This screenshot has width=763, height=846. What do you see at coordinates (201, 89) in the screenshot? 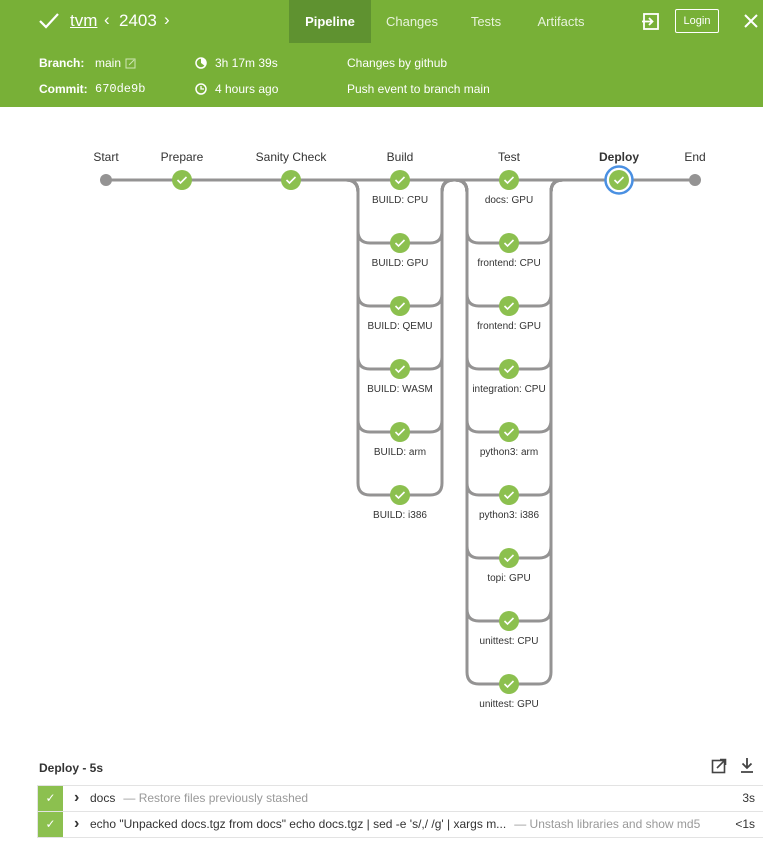
I see `time-icon` at bounding box center [201, 89].